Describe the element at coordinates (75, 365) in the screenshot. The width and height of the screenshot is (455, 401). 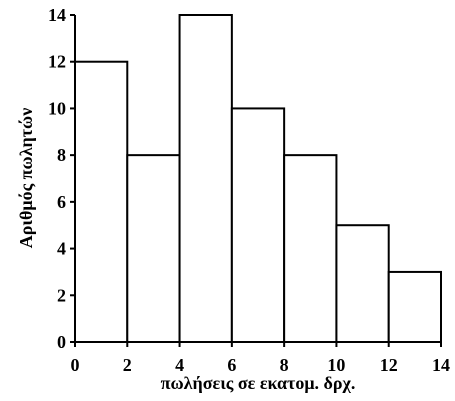
I see `x-tick-label: 0` at that location.